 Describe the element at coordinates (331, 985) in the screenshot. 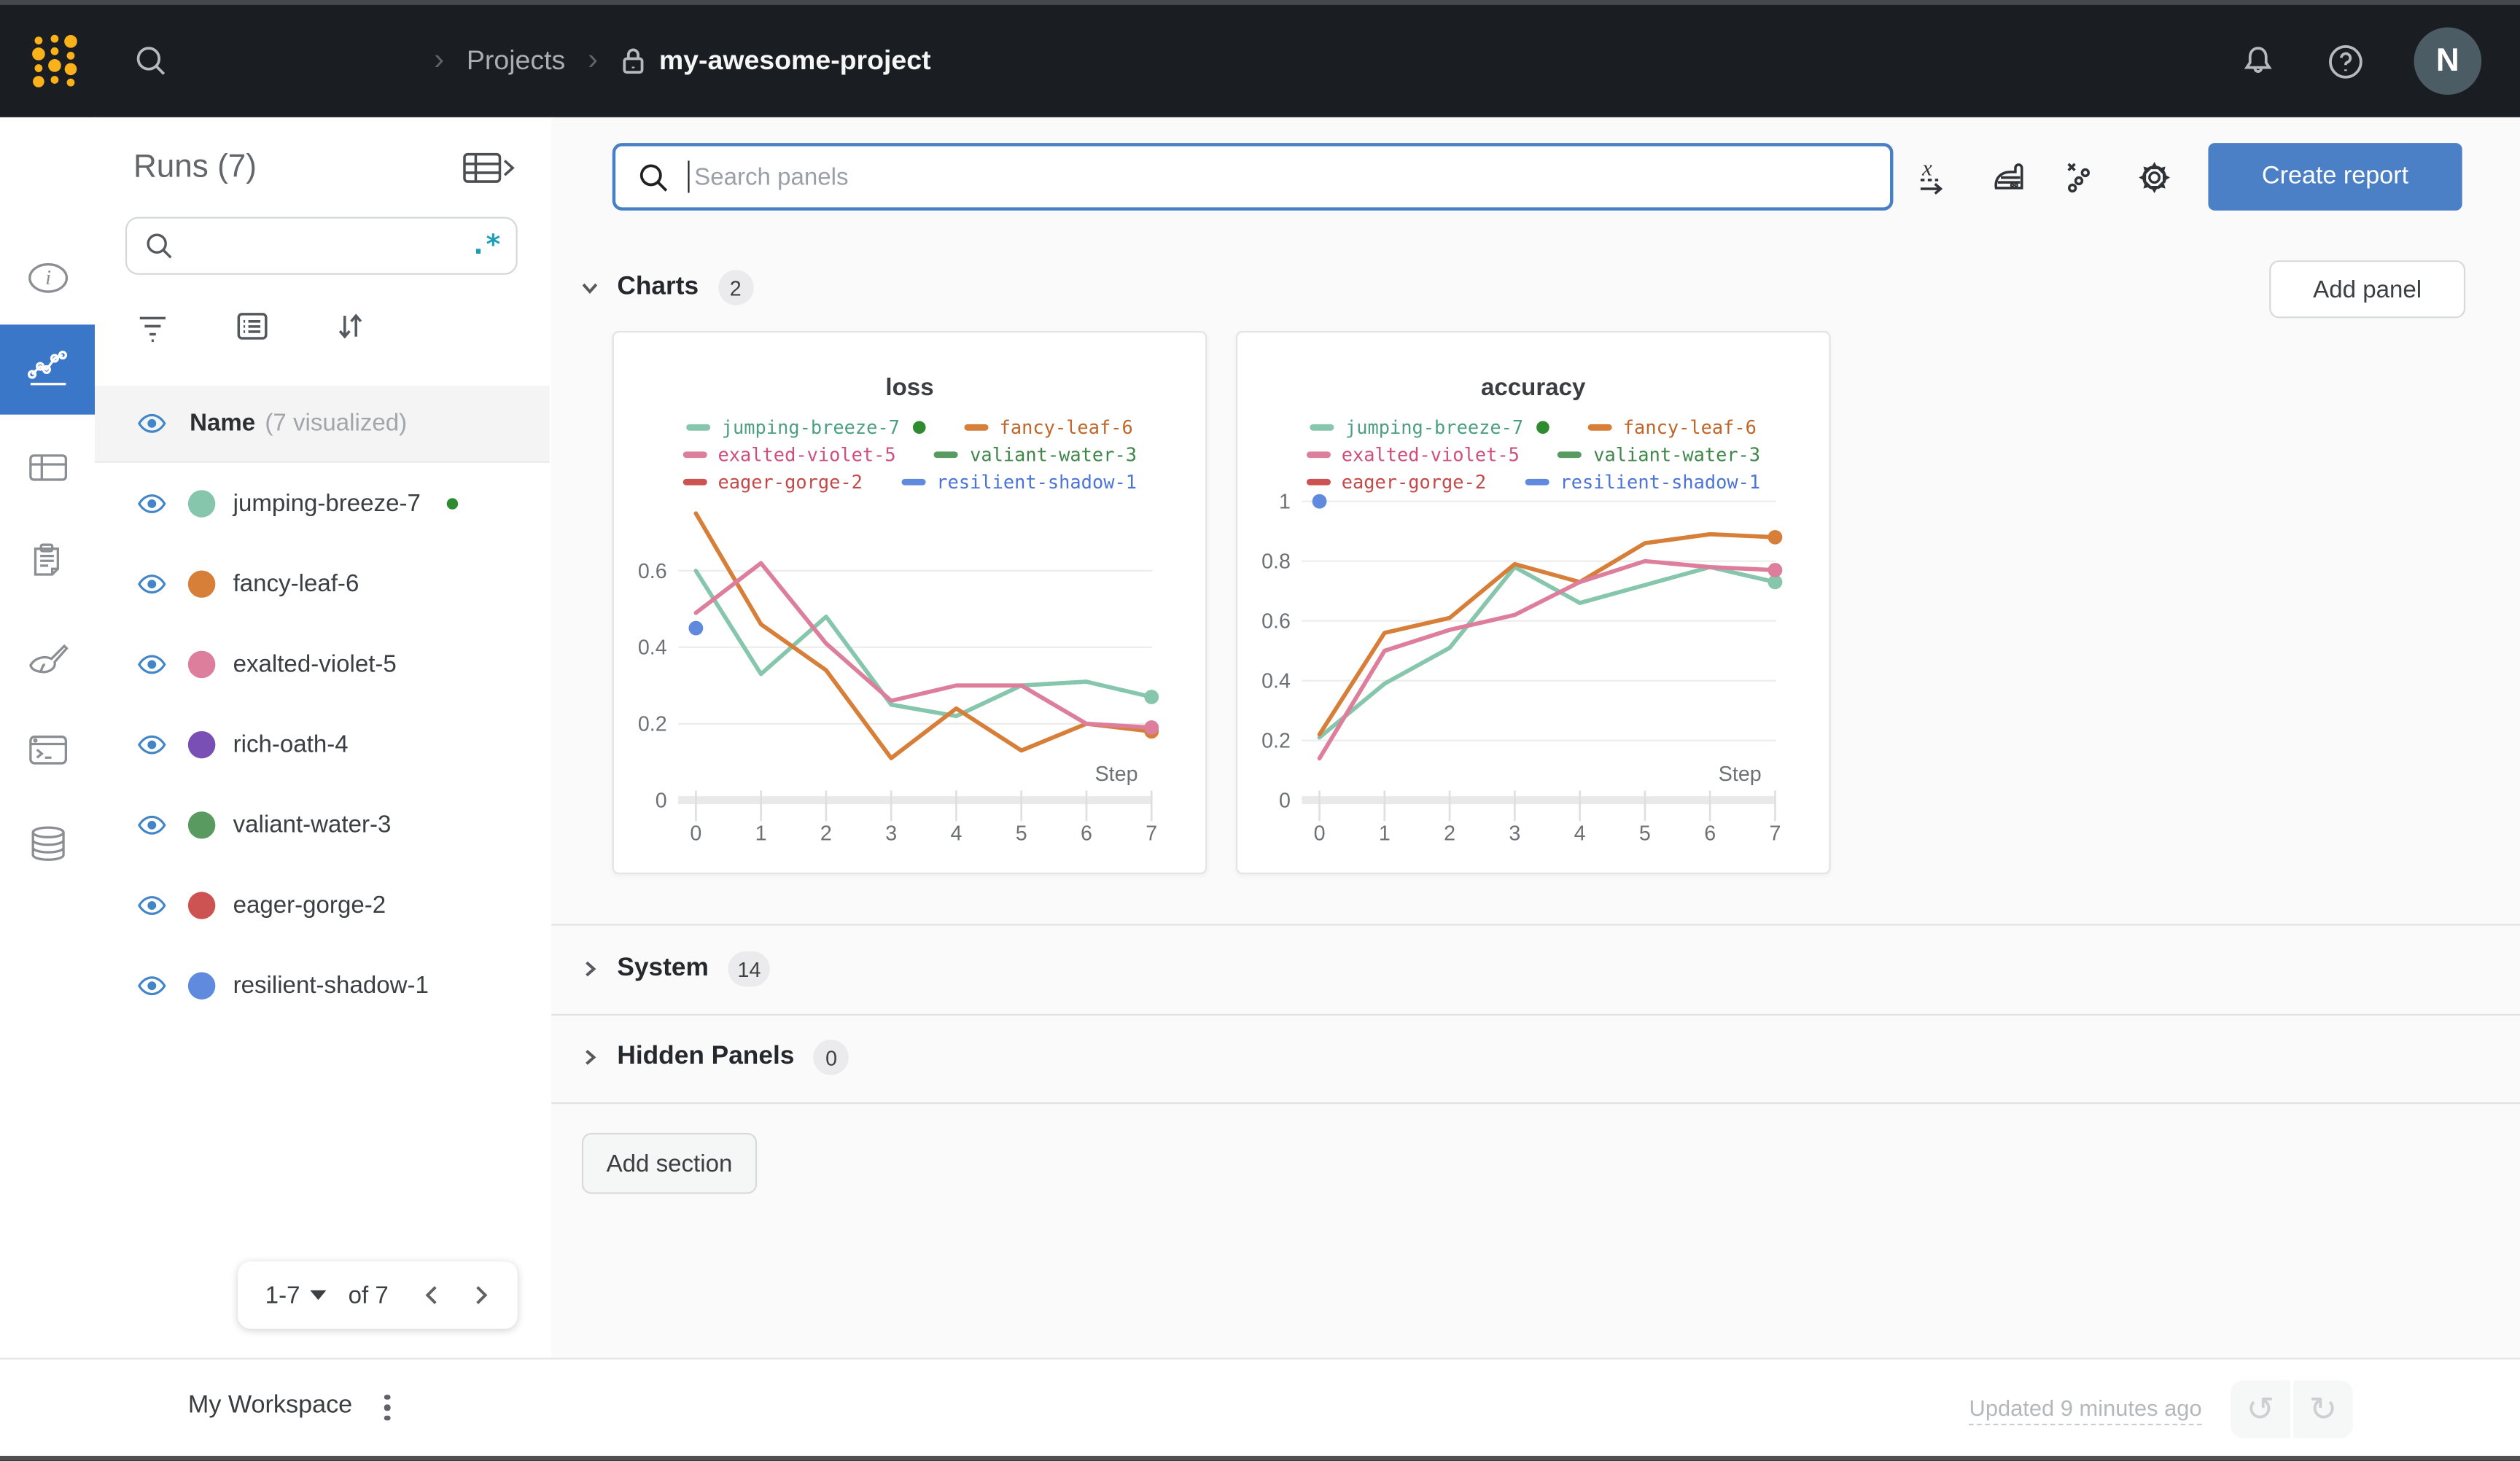

I see `run-name: resilient-shadow-1` at that location.